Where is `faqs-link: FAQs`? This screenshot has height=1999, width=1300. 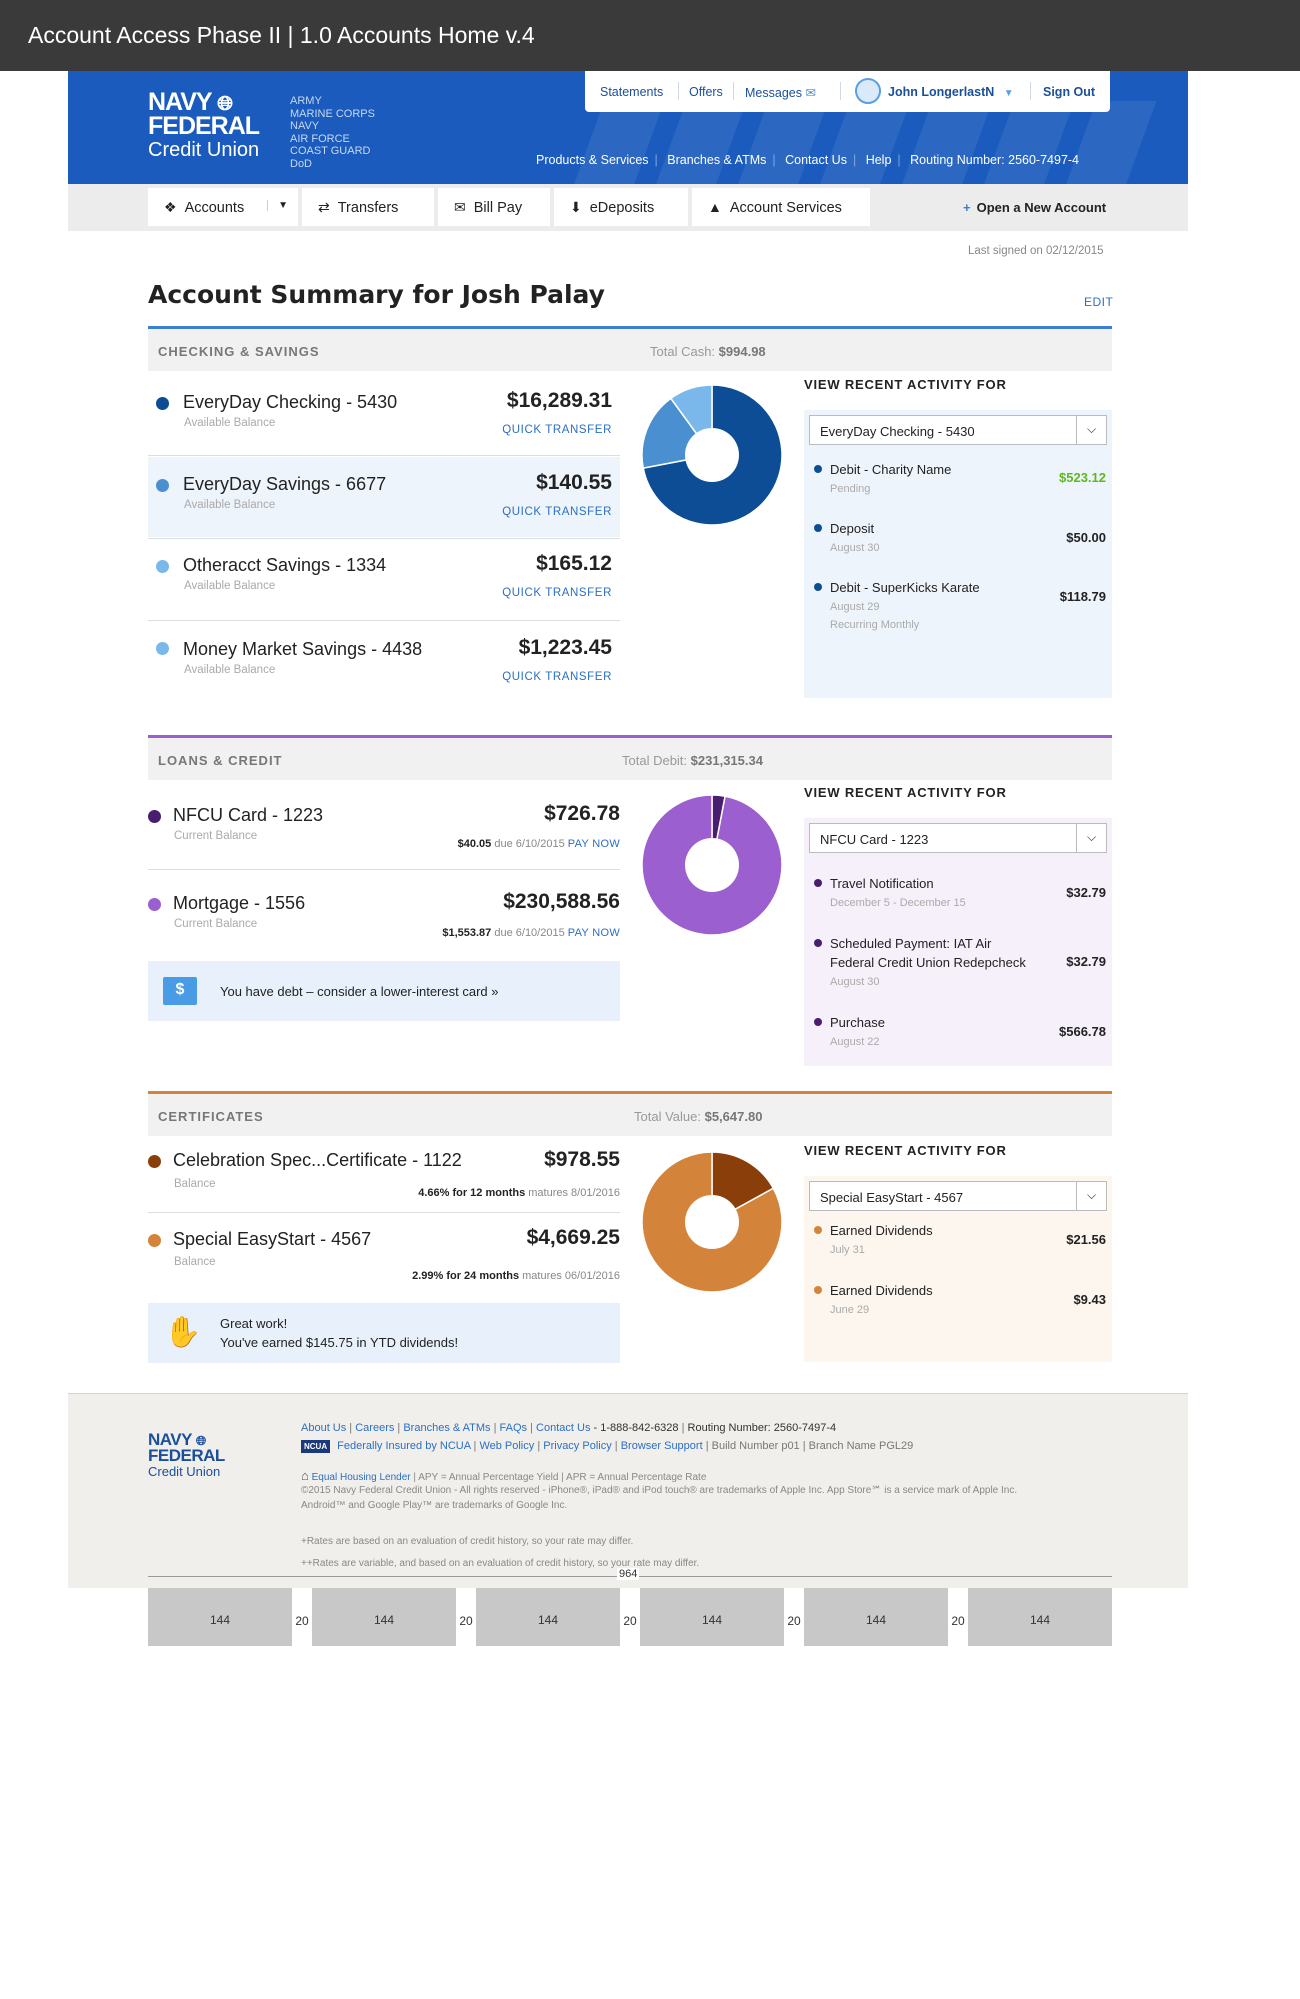 faqs-link: FAQs is located at coordinates (513, 1428).